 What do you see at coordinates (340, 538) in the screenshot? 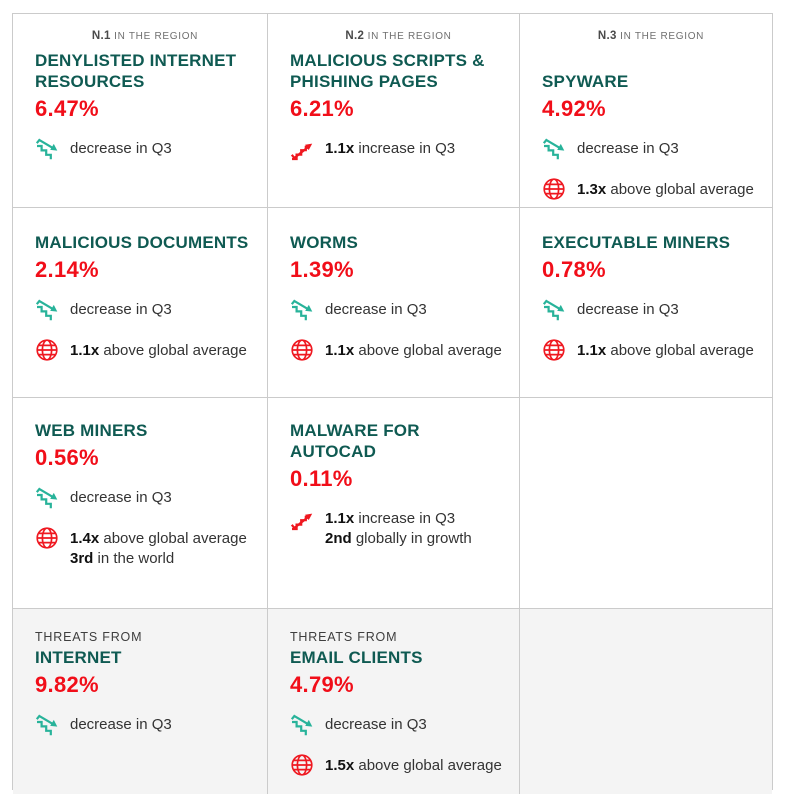
I see `indicator-bold-value: 2nd` at bounding box center [340, 538].